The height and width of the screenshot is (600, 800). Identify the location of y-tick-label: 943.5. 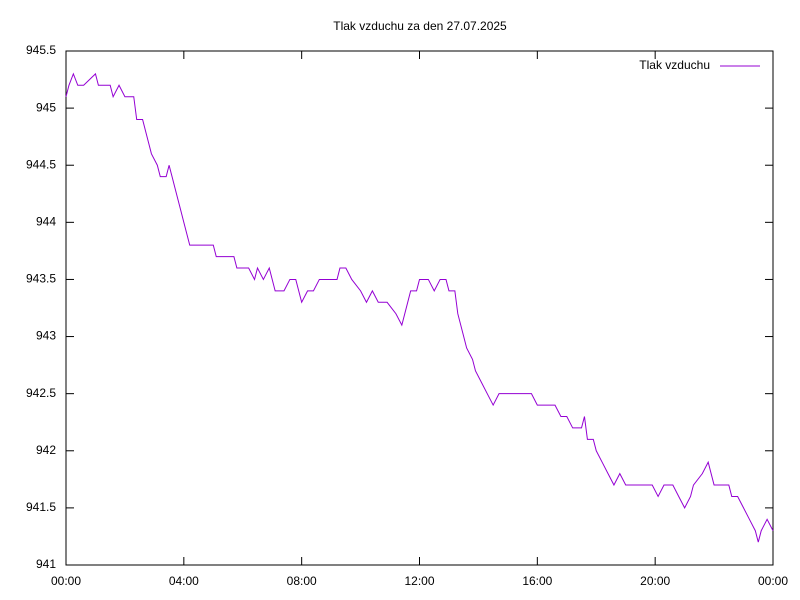
(41, 279).